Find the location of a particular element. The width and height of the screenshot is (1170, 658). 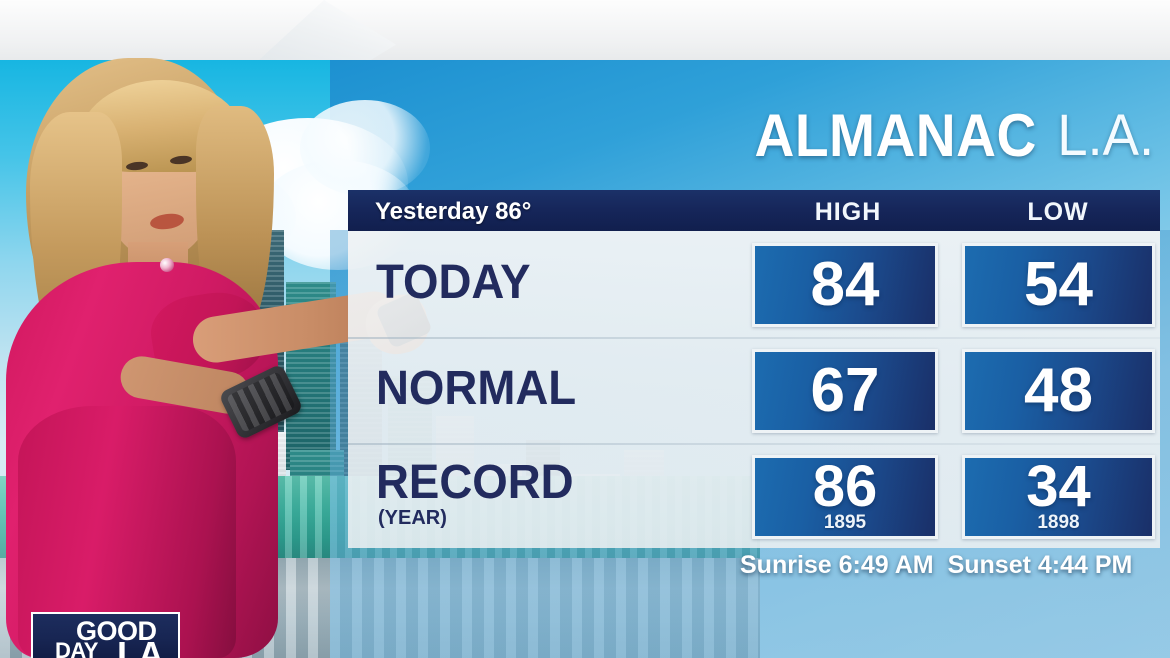

normal-low-tile: 48 is located at coordinates (1058, 391).